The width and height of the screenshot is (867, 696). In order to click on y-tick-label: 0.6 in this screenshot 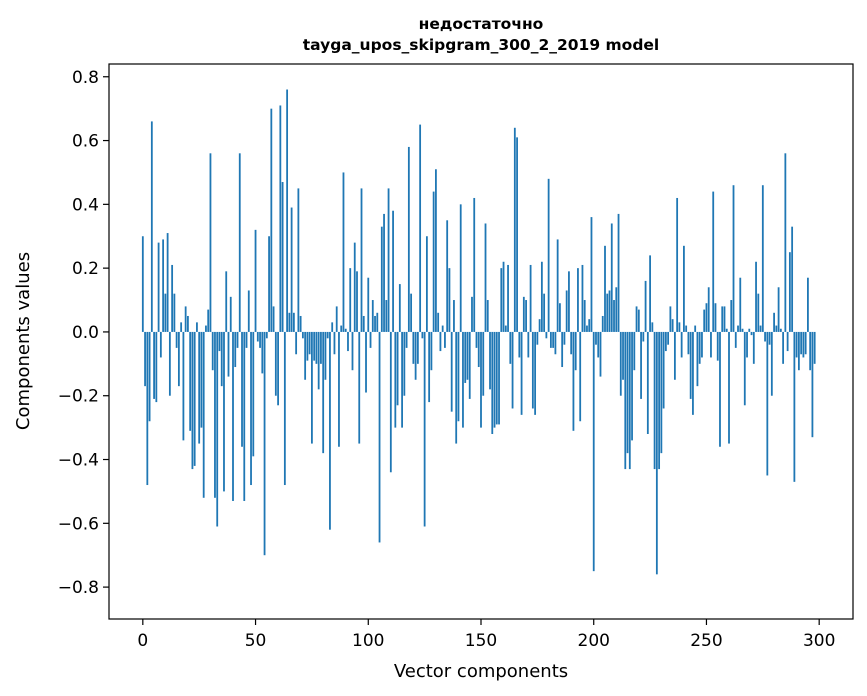, I will do `click(85, 142)`.